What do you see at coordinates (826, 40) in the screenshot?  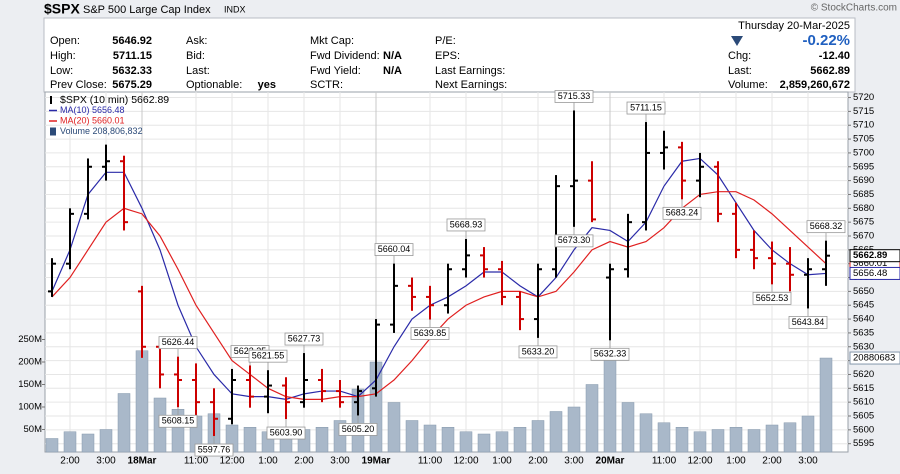 I see `change-pct: -0.22%` at bounding box center [826, 40].